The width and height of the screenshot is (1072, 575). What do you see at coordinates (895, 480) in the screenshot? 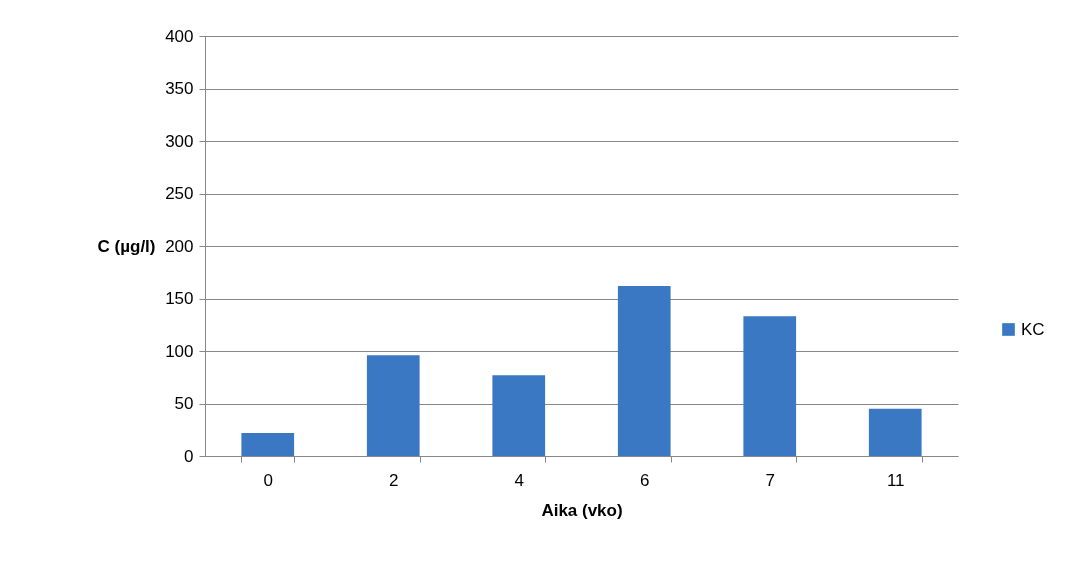
I see `x-tick-label: 11` at bounding box center [895, 480].